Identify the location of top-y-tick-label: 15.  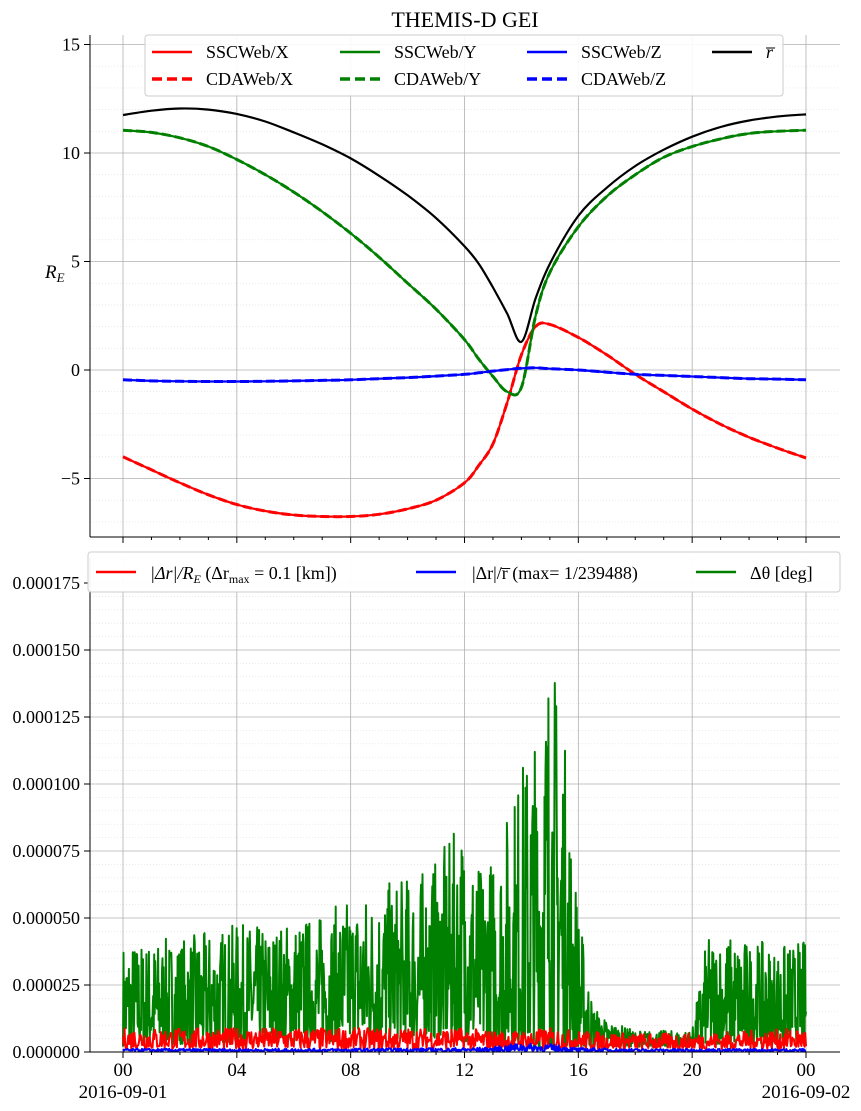
(71, 45).